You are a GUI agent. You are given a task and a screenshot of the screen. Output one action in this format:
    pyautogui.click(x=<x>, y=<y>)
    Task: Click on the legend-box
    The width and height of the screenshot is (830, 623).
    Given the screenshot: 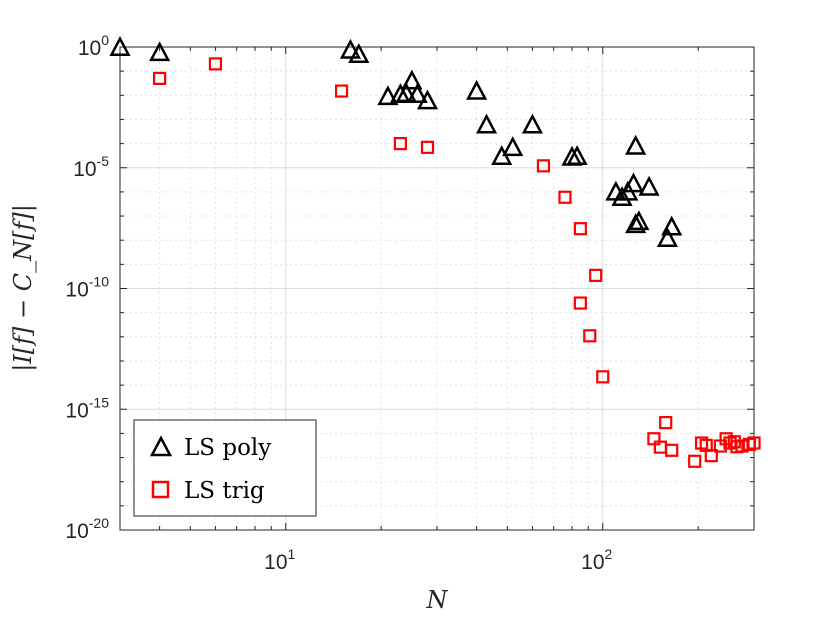 What is the action you would take?
    pyautogui.click(x=225, y=468)
    